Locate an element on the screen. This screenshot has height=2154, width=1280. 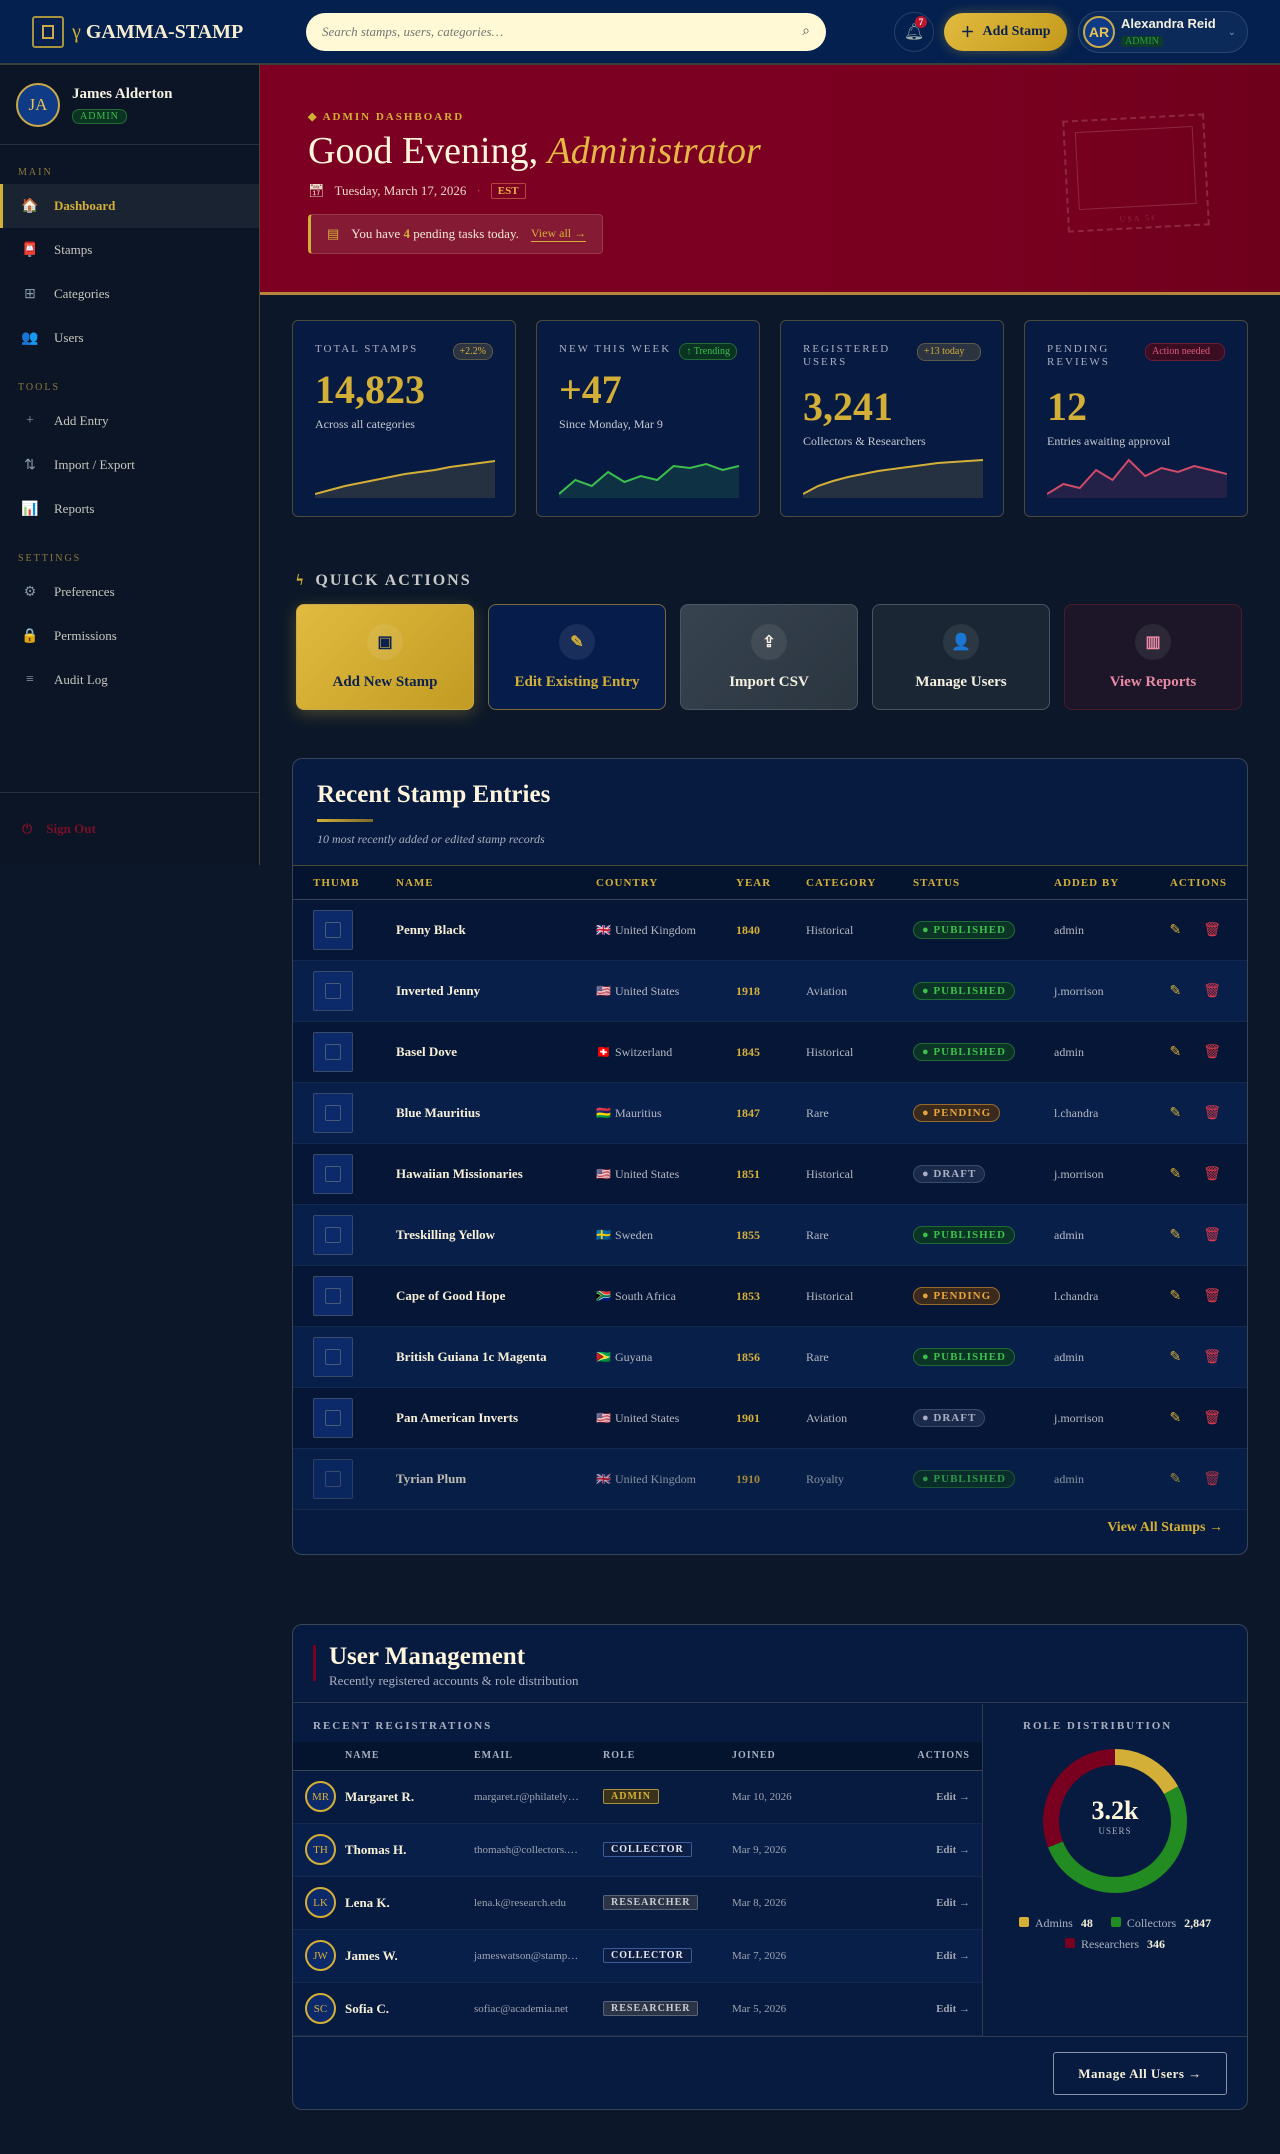
sidebar-item-add-entry: + Add Entry is located at coordinates (129, 421).